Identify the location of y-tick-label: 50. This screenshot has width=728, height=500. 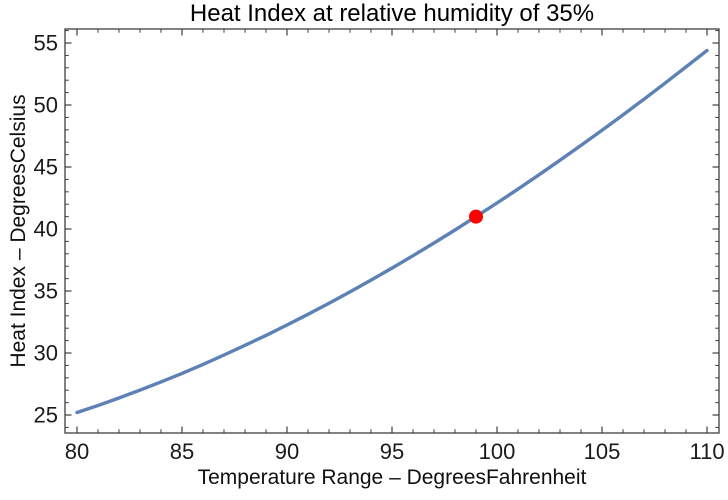
(46, 105).